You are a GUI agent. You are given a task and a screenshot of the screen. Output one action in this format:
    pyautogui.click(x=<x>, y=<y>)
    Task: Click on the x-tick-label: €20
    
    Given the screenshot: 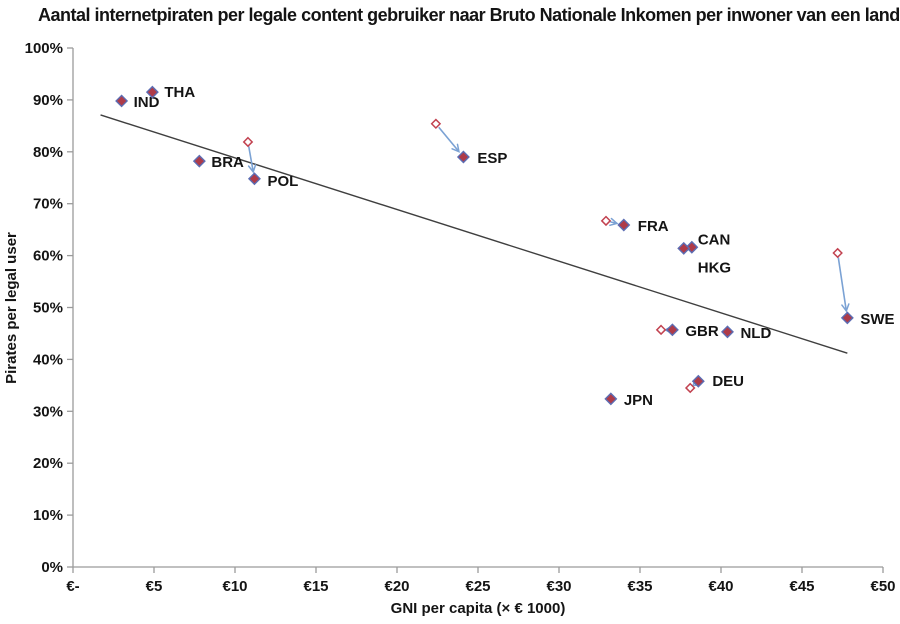 What is the action you would take?
    pyautogui.click(x=396, y=586)
    